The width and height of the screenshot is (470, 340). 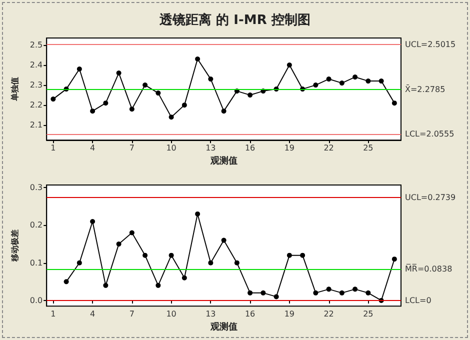 What do you see at coordinates (15, 246) in the screenshot?
I see `y-axis-title: 移动极差` at bounding box center [15, 246].